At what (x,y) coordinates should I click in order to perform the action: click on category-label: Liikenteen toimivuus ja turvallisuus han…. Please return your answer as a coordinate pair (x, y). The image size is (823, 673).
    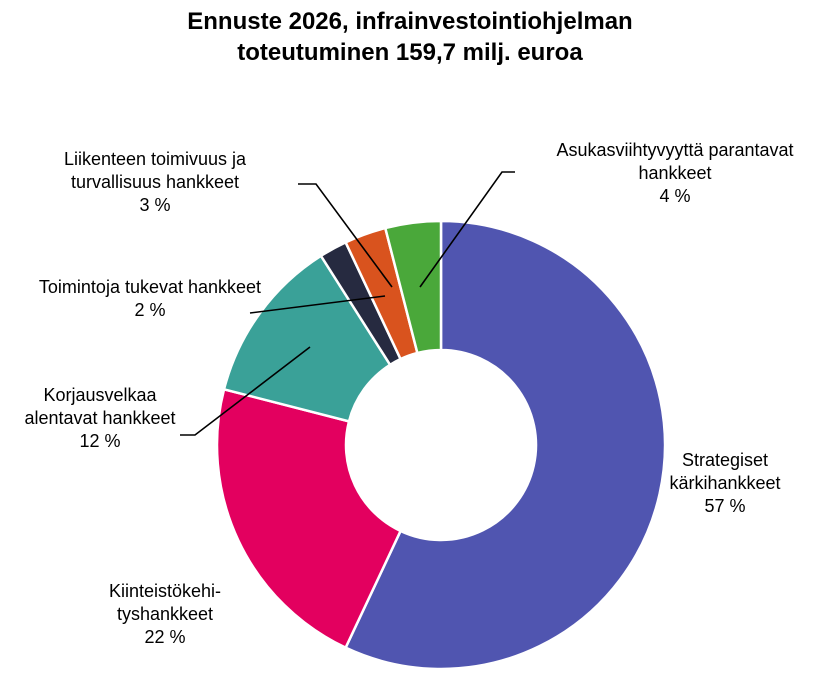
    Looking at the image, I should click on (155, 170).